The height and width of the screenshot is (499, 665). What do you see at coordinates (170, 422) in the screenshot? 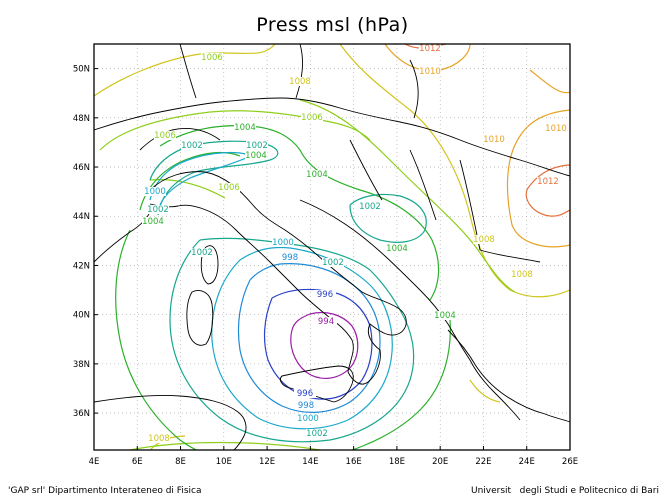
I see `coastline-north-africa` at bounding box center [170, 422].